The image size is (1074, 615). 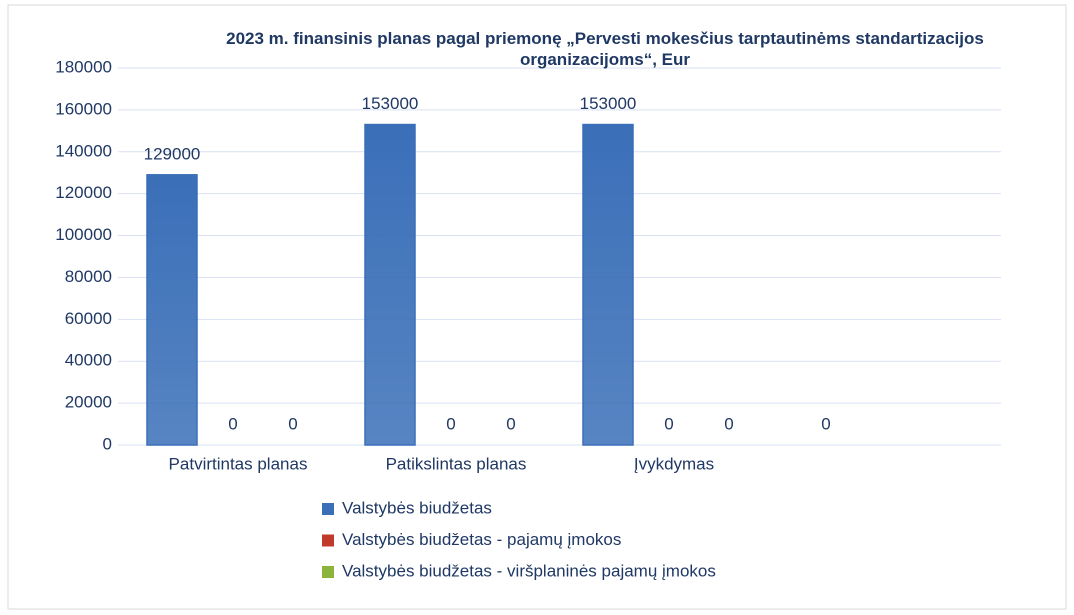 I want to click on y-tick-label: 160000, so click(x=83, y=108).